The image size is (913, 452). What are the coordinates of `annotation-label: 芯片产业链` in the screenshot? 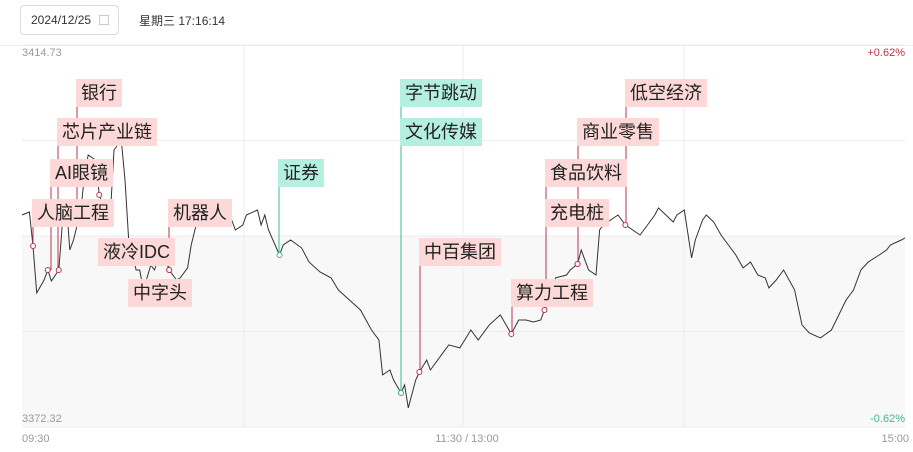 It's located at (107, 132).